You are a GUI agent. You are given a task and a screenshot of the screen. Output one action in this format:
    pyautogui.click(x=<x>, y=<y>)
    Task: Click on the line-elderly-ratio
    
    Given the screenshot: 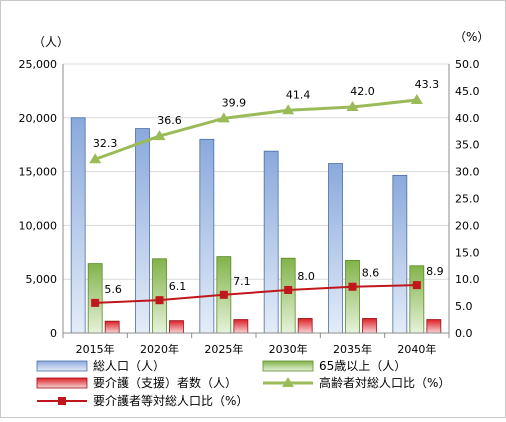 What is the action you would take?
    pyautogui.click(x=255, y=129)
    